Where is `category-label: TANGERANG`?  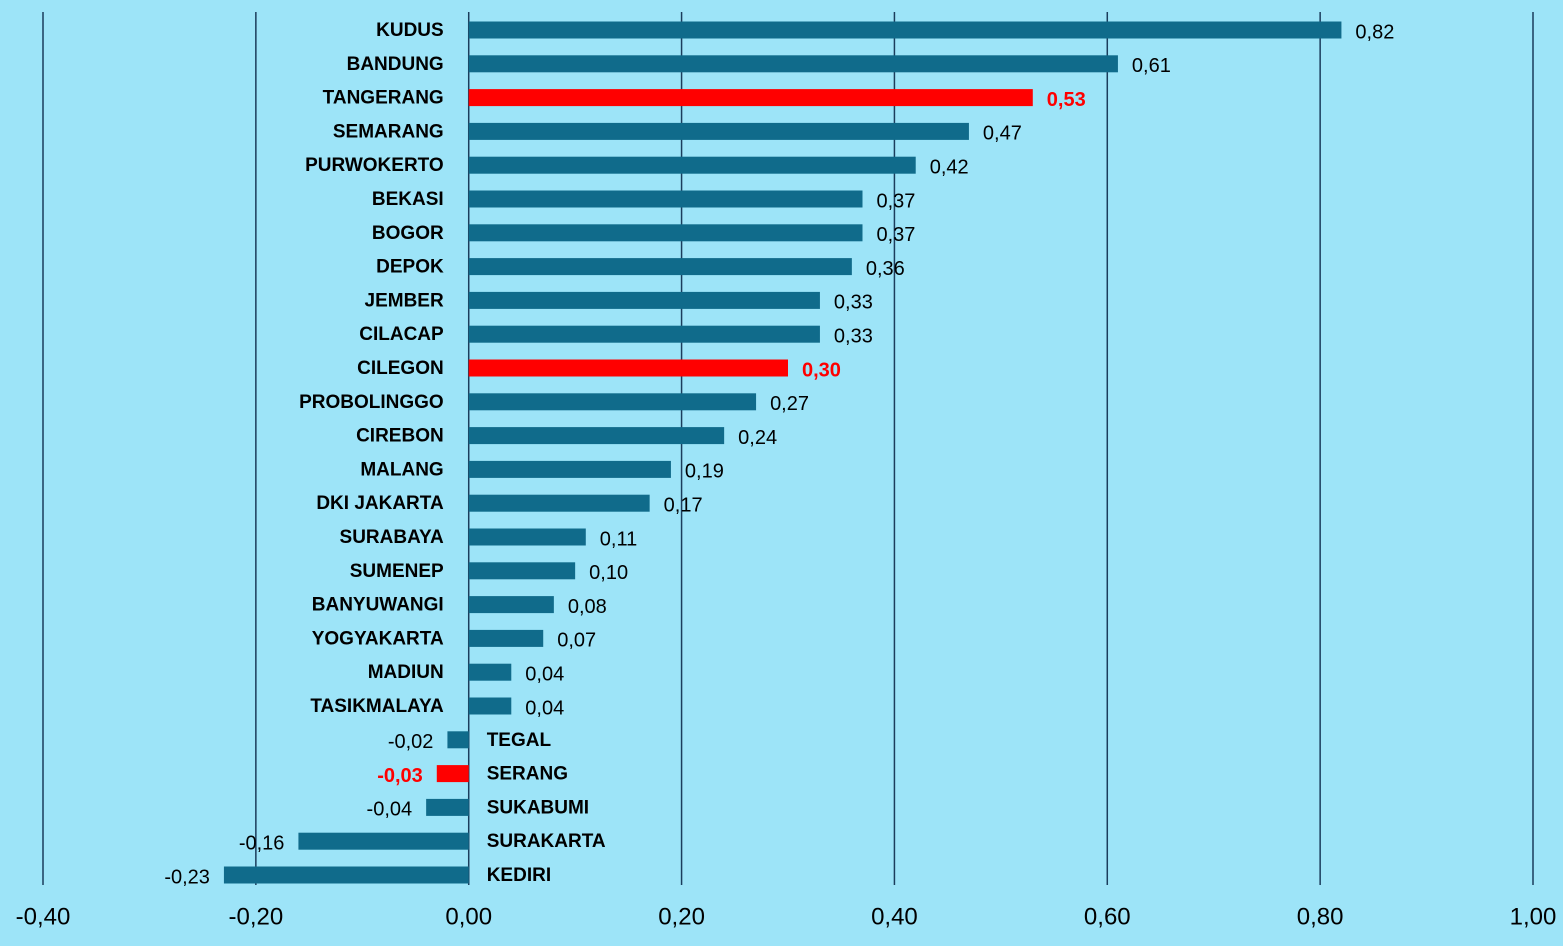 category-label: TANGERANG is located at coordinates (383, 98).